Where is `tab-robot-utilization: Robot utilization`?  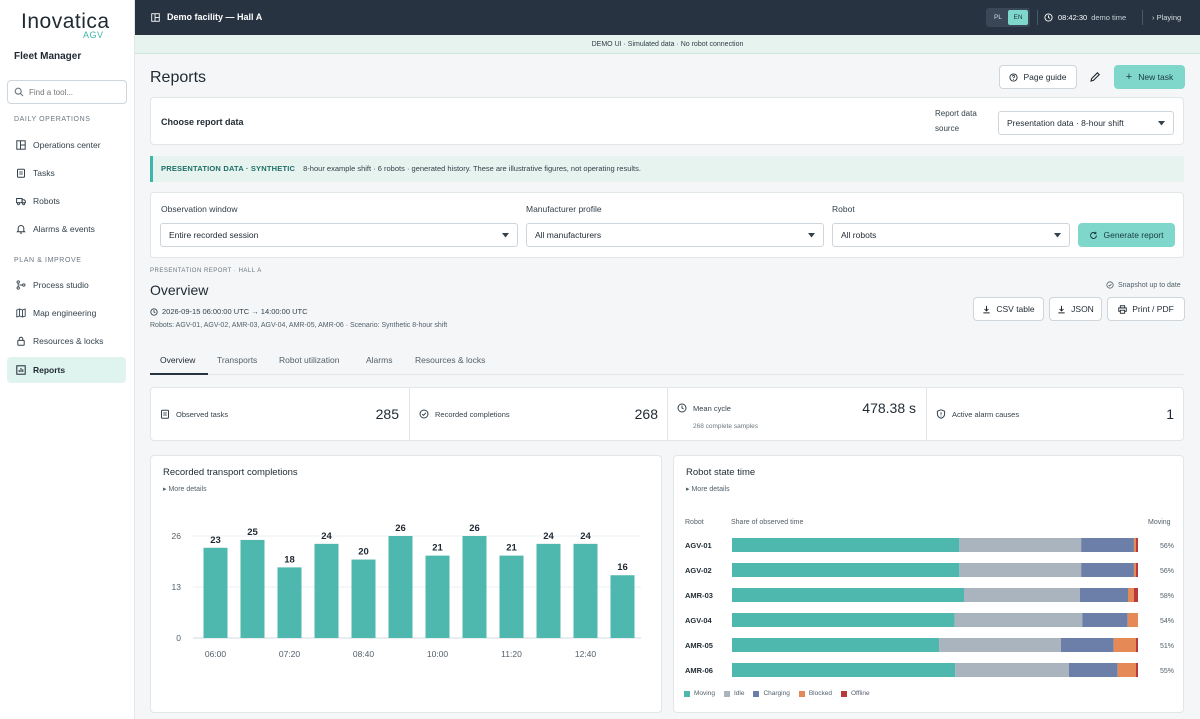 tab-robot-utilization: Robot utilization is located at coordinates (309, 360).